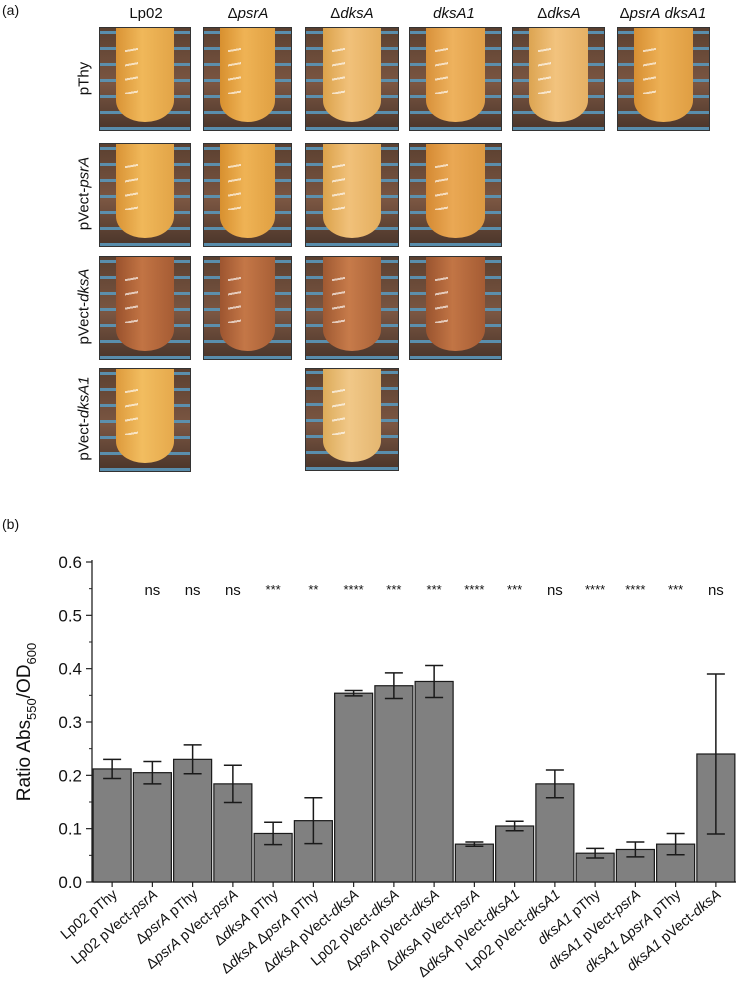 This screenshot has height=1001, width=747. Describe the element at coordinates (70, 775) in the screenshot. I see `y-tick-label: 0.2` at that location.